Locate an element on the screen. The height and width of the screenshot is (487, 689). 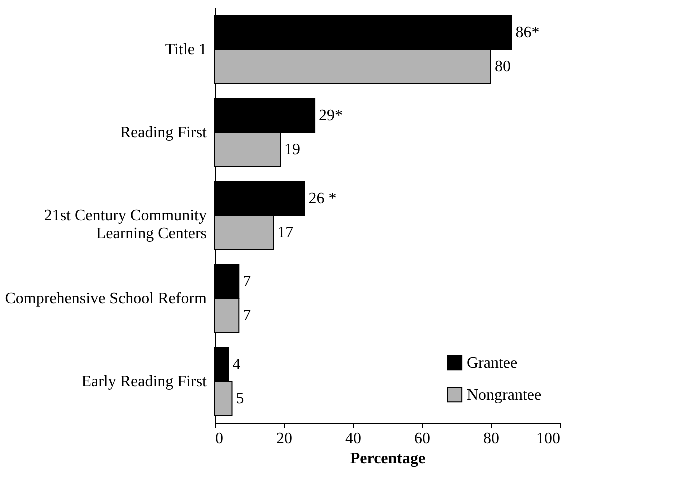
x-tick-label: 100 is located at coordinates (548, 439).